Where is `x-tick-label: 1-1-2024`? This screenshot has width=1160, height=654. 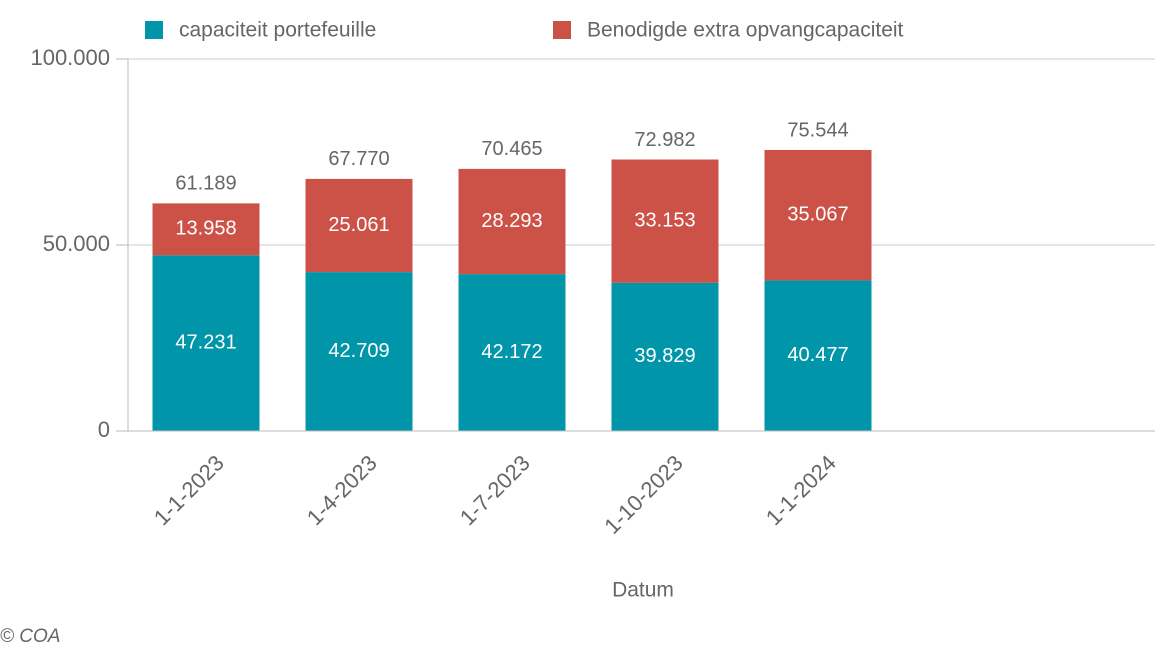
x-tick-label: 1-1-2024 is located at coordinates (801, 490).